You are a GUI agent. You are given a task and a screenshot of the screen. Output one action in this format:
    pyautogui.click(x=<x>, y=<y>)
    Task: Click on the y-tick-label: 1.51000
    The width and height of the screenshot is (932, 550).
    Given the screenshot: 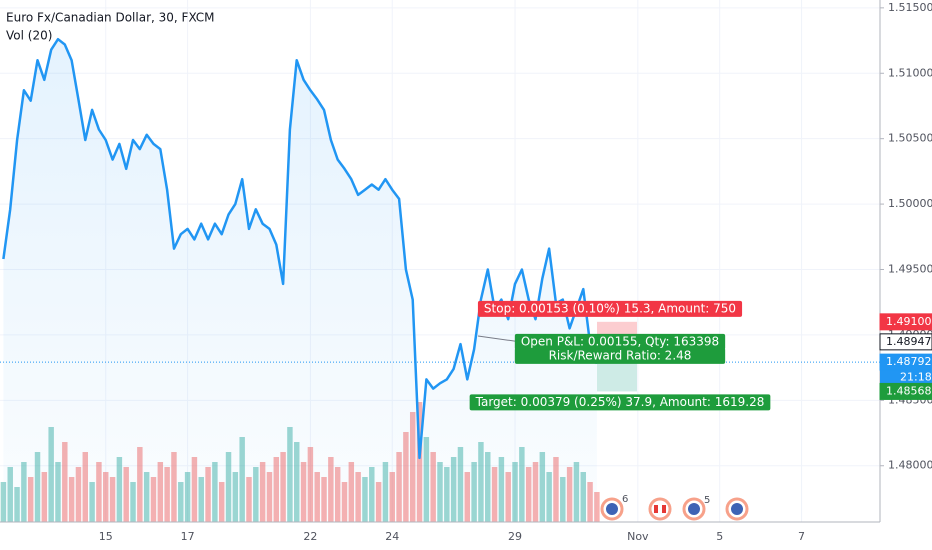 What is the action you would take?
    pyautogui.click(x=910, y=72)
    